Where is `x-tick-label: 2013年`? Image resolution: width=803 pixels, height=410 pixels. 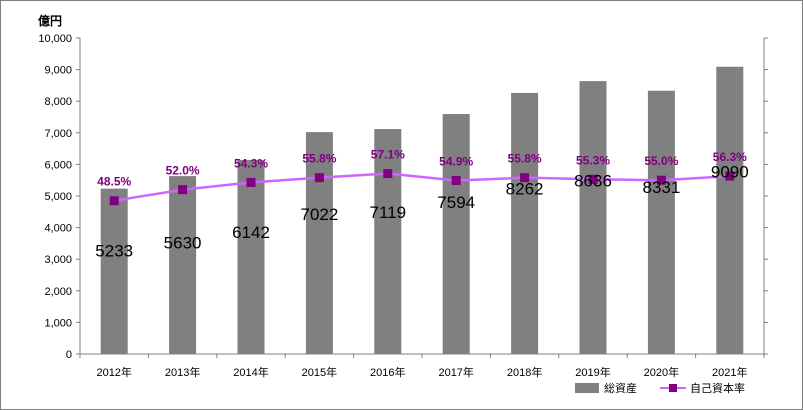
x-tick-label: 2013年 is located at coordinates (182, 372).